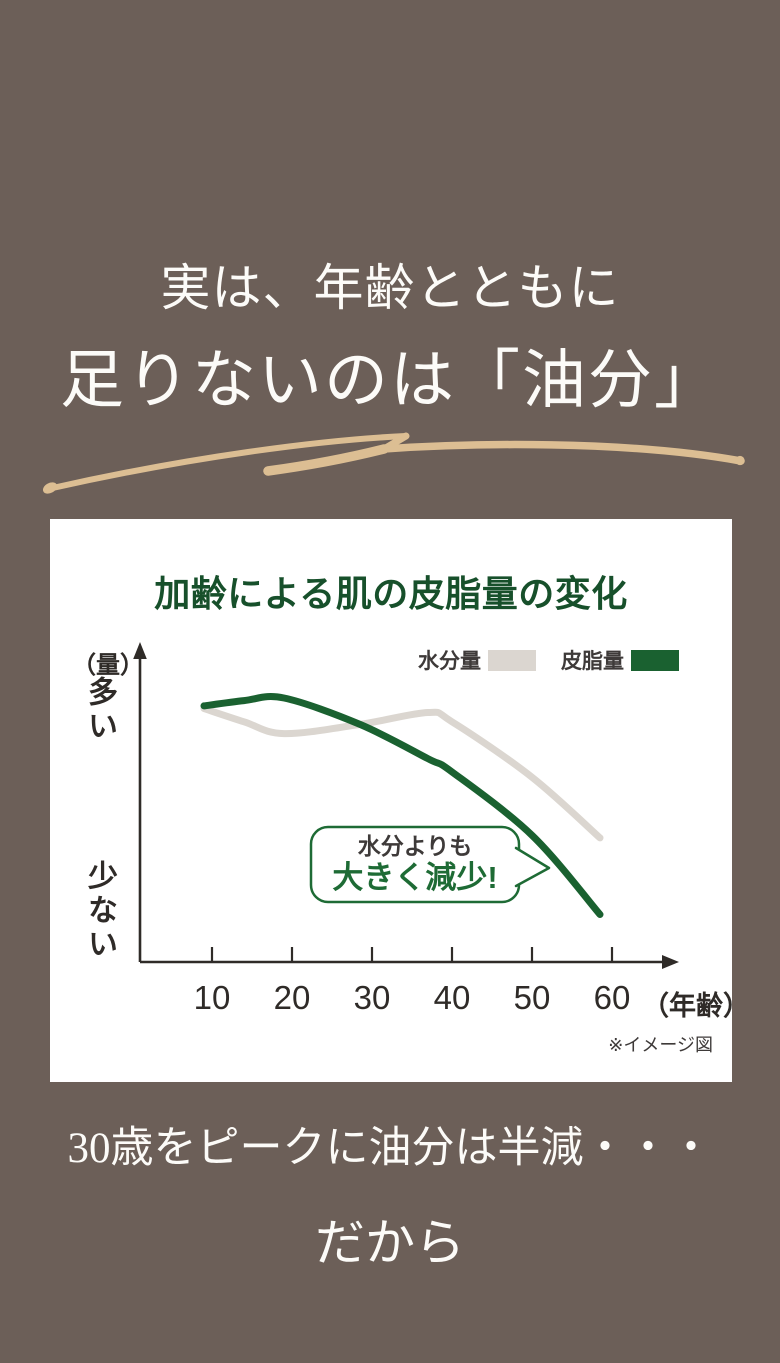 The image size is (780, 1363). What do you see at coordinates (532, 997) in the screenshot?
I see `x-tick-label: 50` at bounding box center [532, 997].